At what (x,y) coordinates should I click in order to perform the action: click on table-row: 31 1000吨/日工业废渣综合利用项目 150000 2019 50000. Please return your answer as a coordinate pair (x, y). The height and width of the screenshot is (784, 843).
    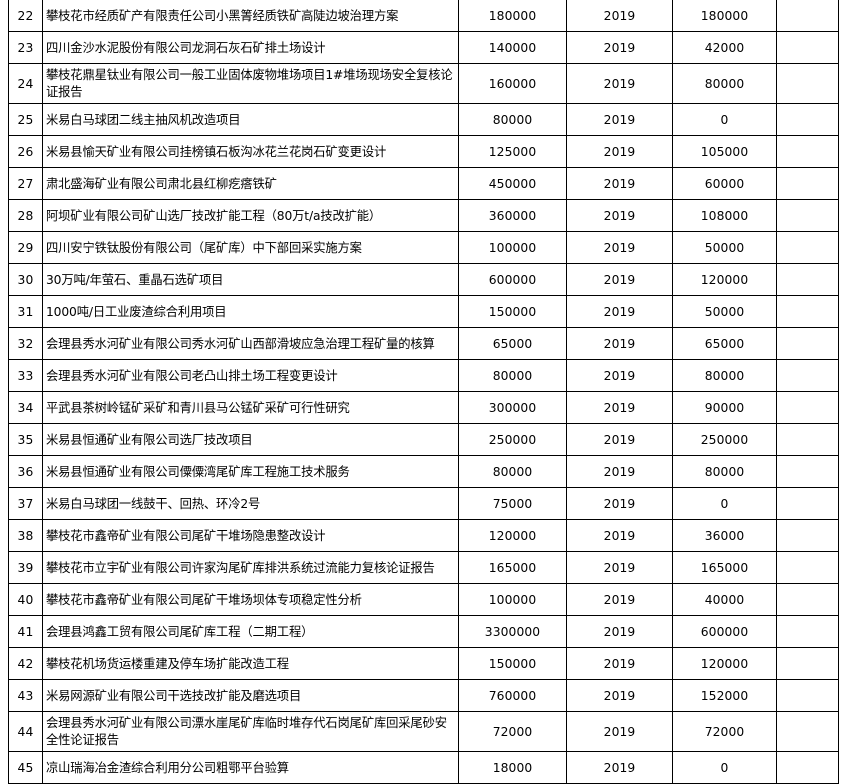
    Looking at the image, I should click on (423, 311).